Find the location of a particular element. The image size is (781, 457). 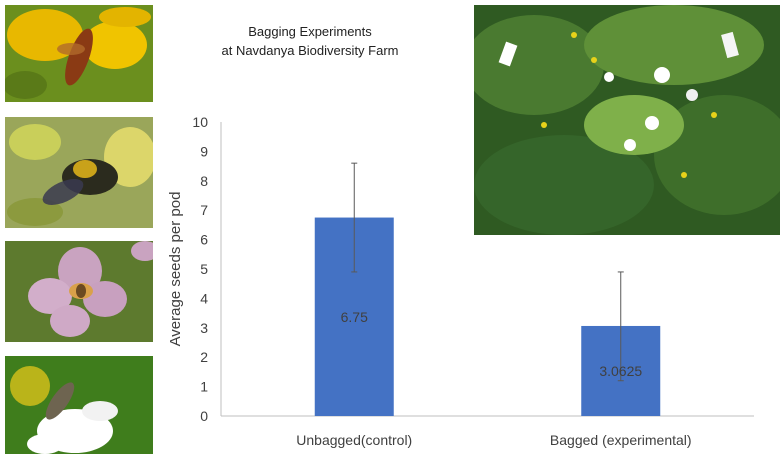

y-tick-label: 9 is located at coordinates (204, 151).